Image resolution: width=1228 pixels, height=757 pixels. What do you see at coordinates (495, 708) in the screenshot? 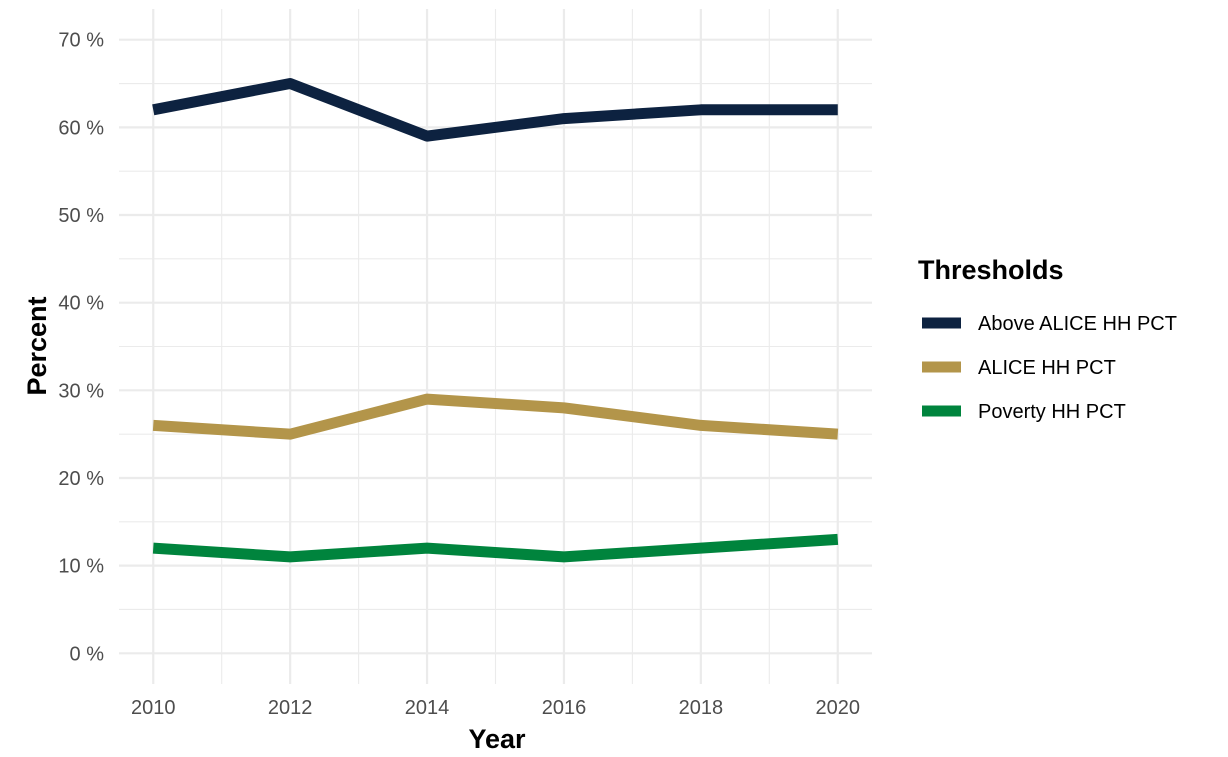
I see `x-axis-tick-labels: 2010 2012 2014 2016 2018 2020` at bounding box center [495, 708].